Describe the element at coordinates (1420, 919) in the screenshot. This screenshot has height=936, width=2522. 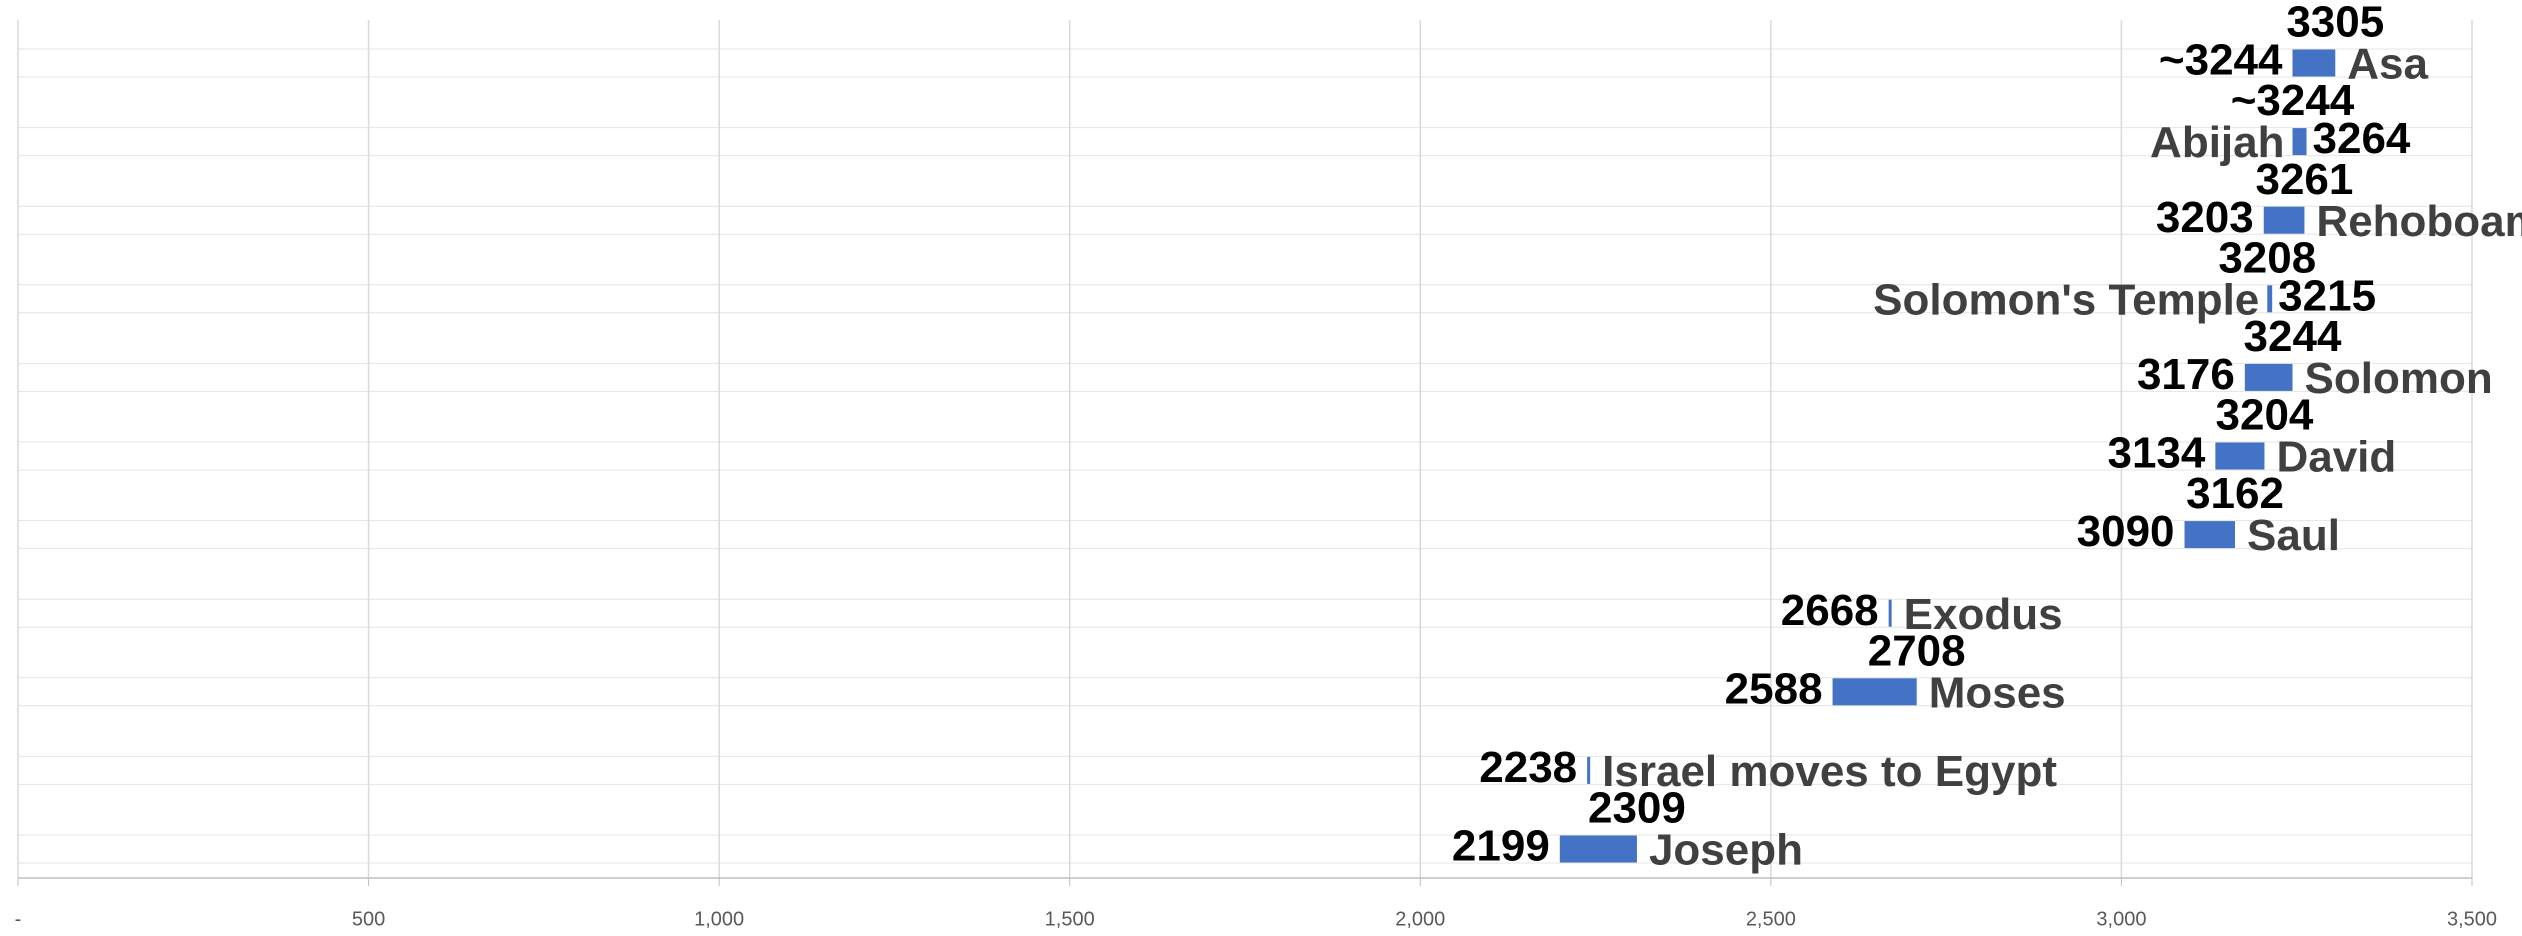
I see `x-tick-label: 2,000` at that location.